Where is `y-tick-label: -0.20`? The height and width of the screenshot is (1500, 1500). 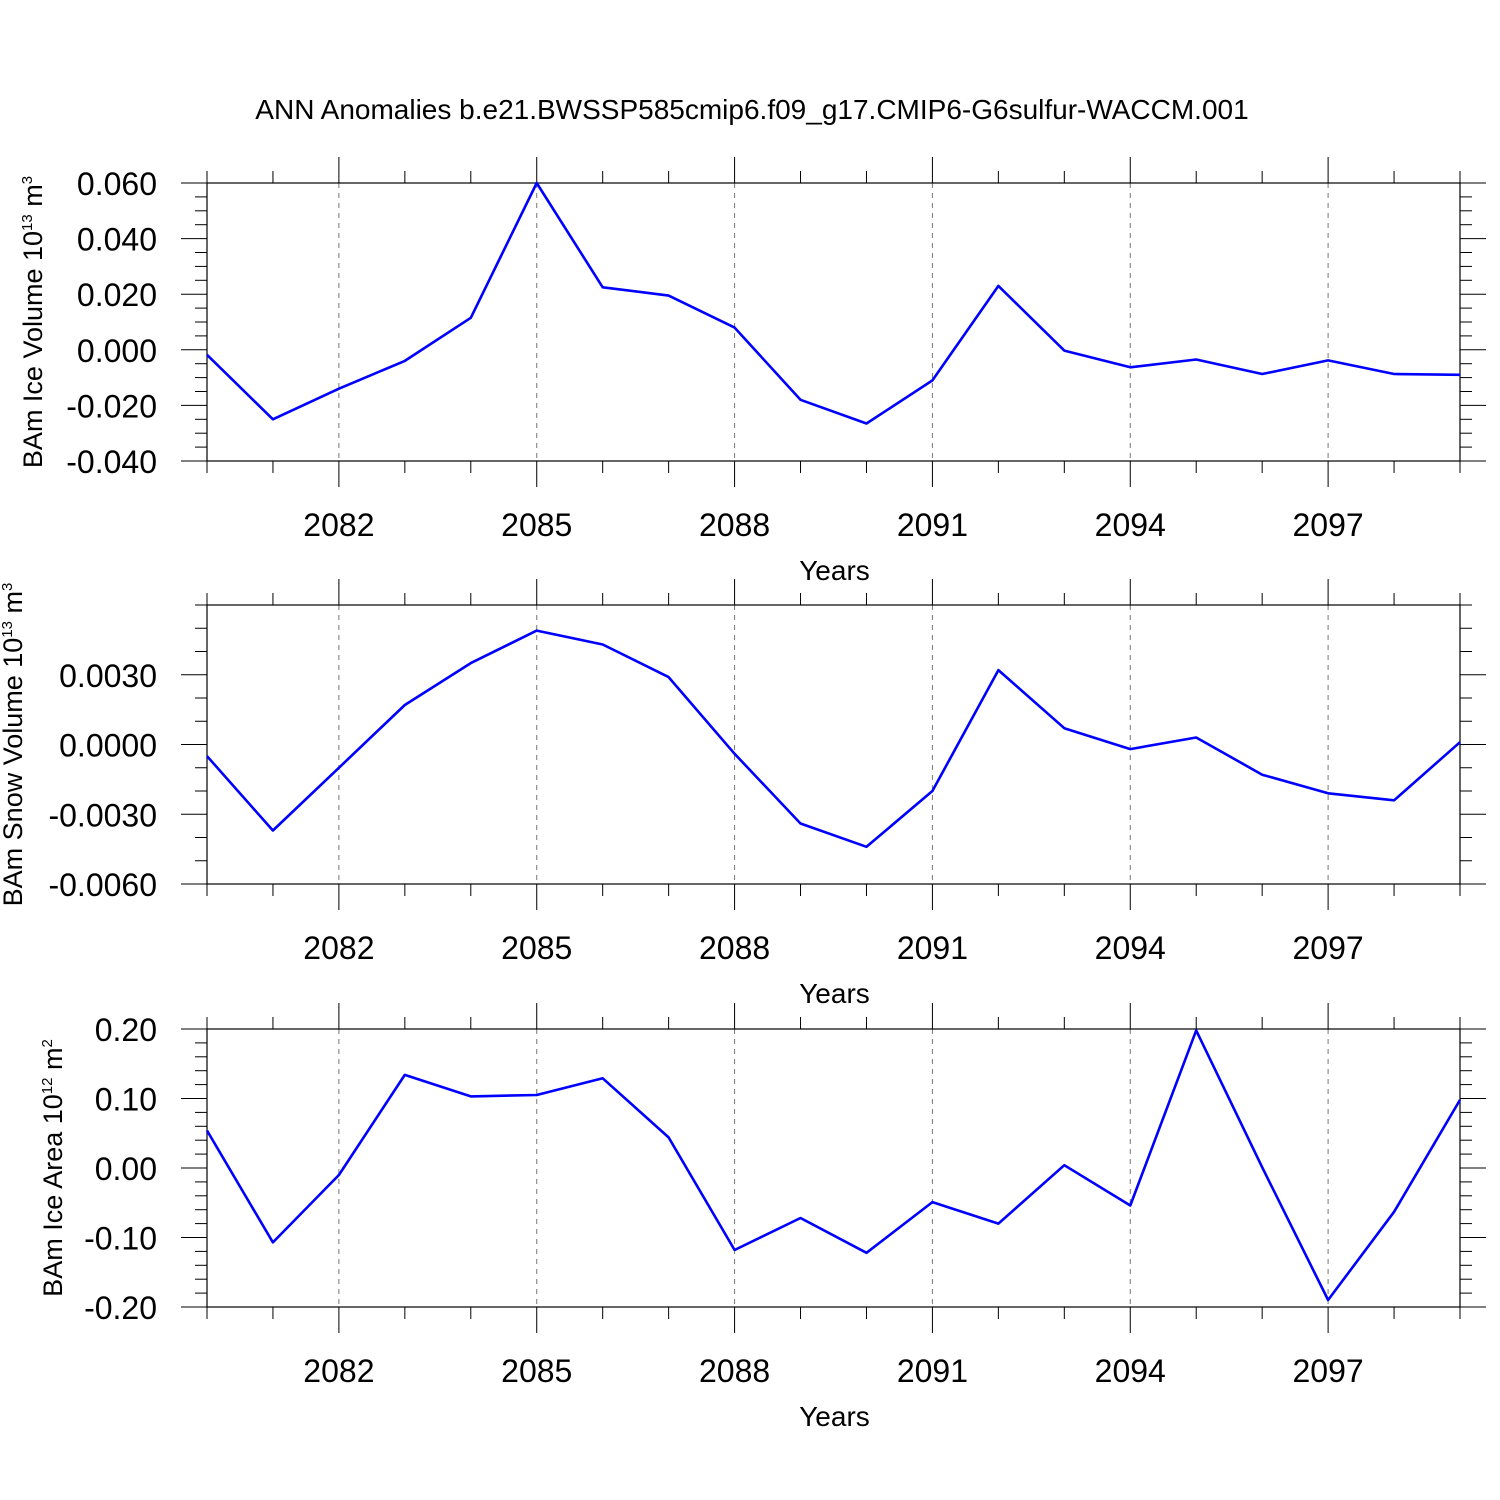
y-tick-label: -0.20 is located at coordinates (120, 1308).